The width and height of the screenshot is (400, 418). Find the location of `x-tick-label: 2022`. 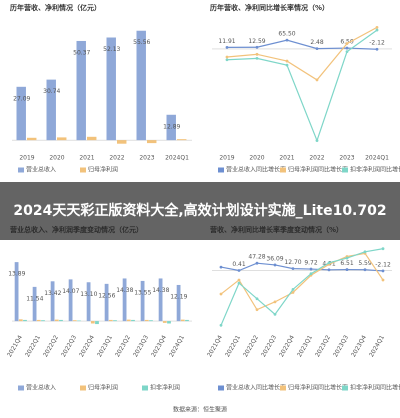

x-tick-label: 2022 is located at coordinates (316, 158).